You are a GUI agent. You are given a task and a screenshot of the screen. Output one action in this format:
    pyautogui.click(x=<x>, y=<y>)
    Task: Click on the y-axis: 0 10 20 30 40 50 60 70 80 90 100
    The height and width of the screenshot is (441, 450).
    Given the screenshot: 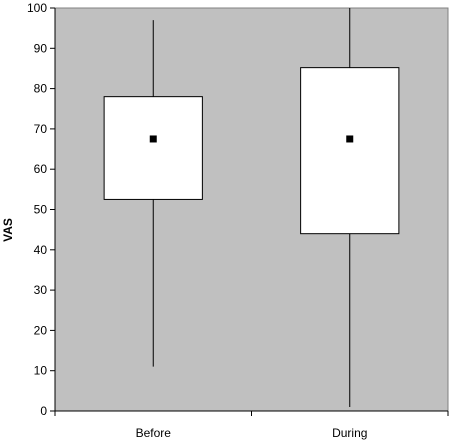 What is the action you would take?
    pyautogui.click(x=41, y=209)
    